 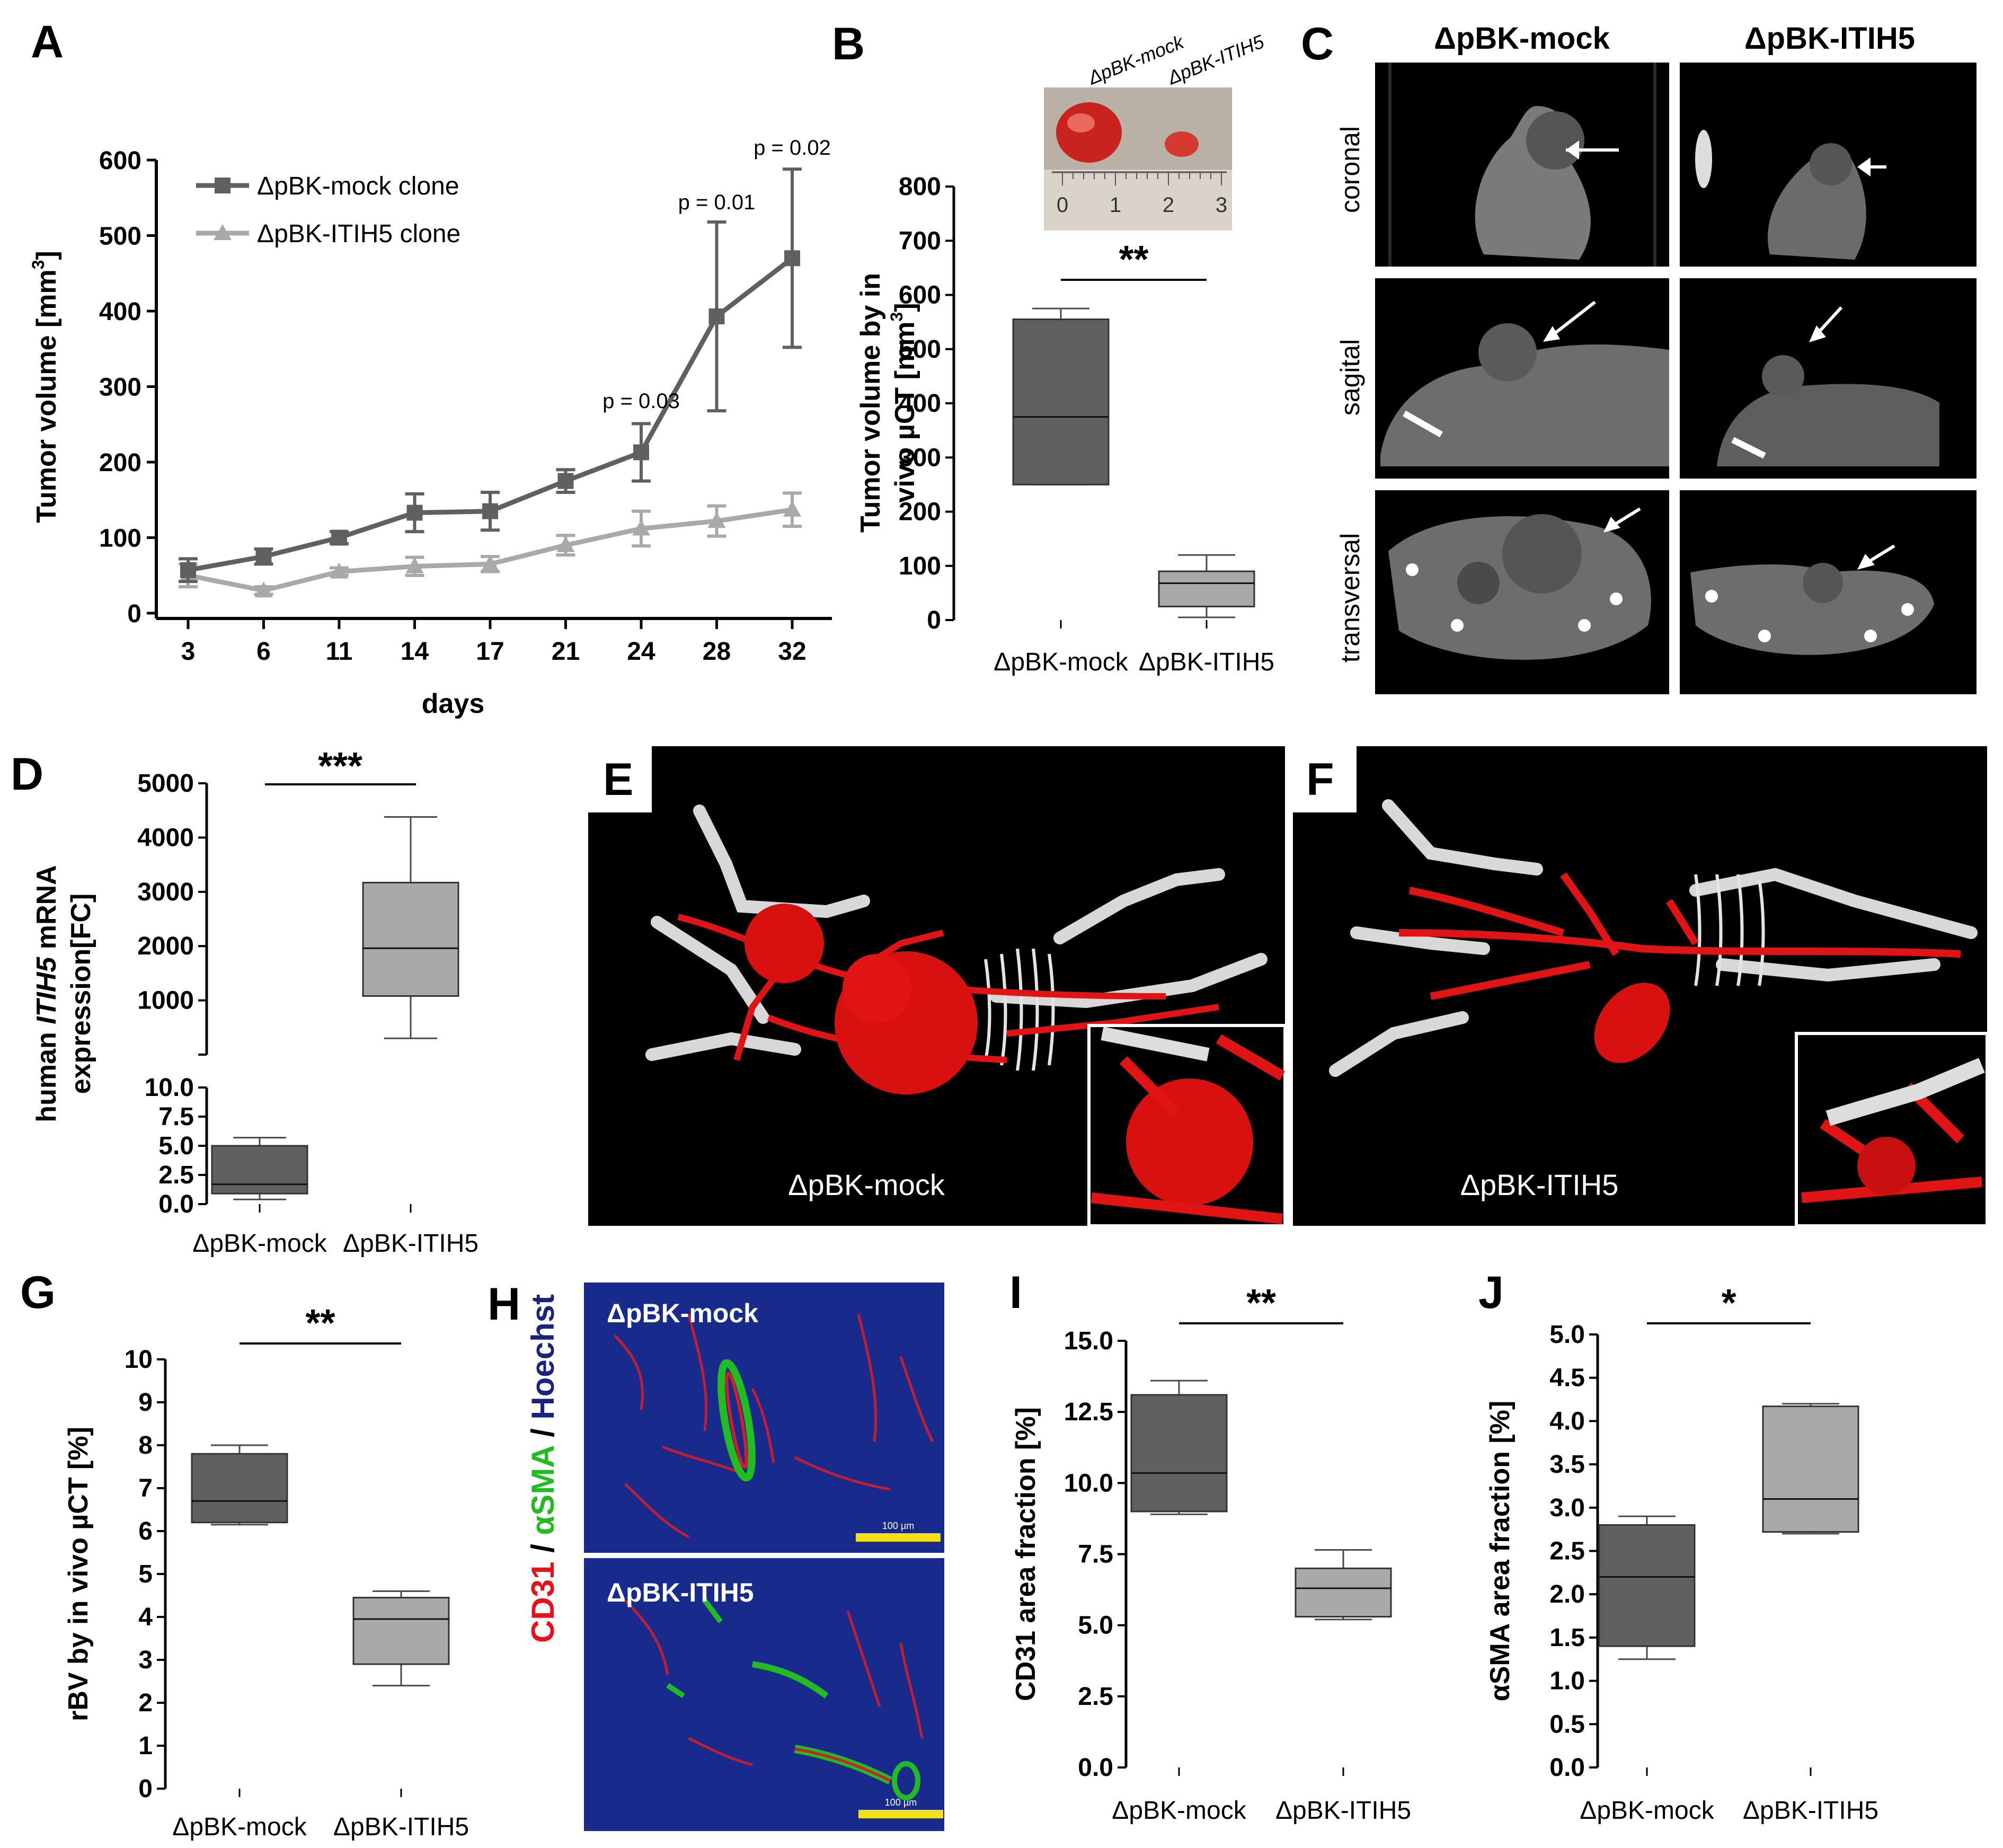 What do you see at coordinates (1522, 379) in the screenshot?
I see `ct-image-sagital-mock` at bounding box center [1522, 379].